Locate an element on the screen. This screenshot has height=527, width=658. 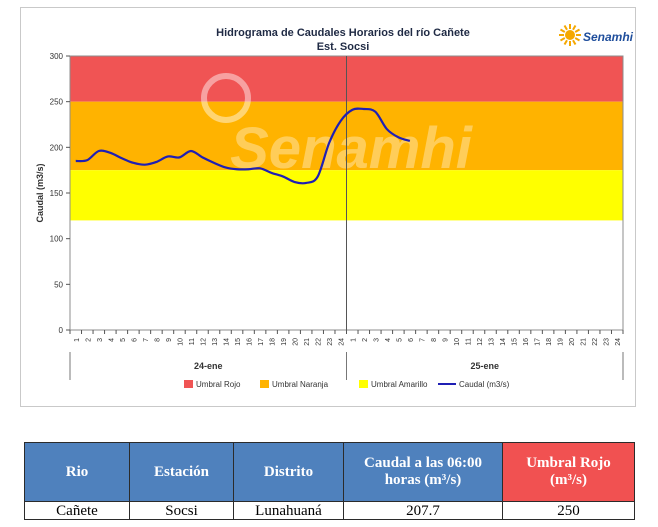
legend-label: Umbral Rojo is located at coordinates (218, 384).